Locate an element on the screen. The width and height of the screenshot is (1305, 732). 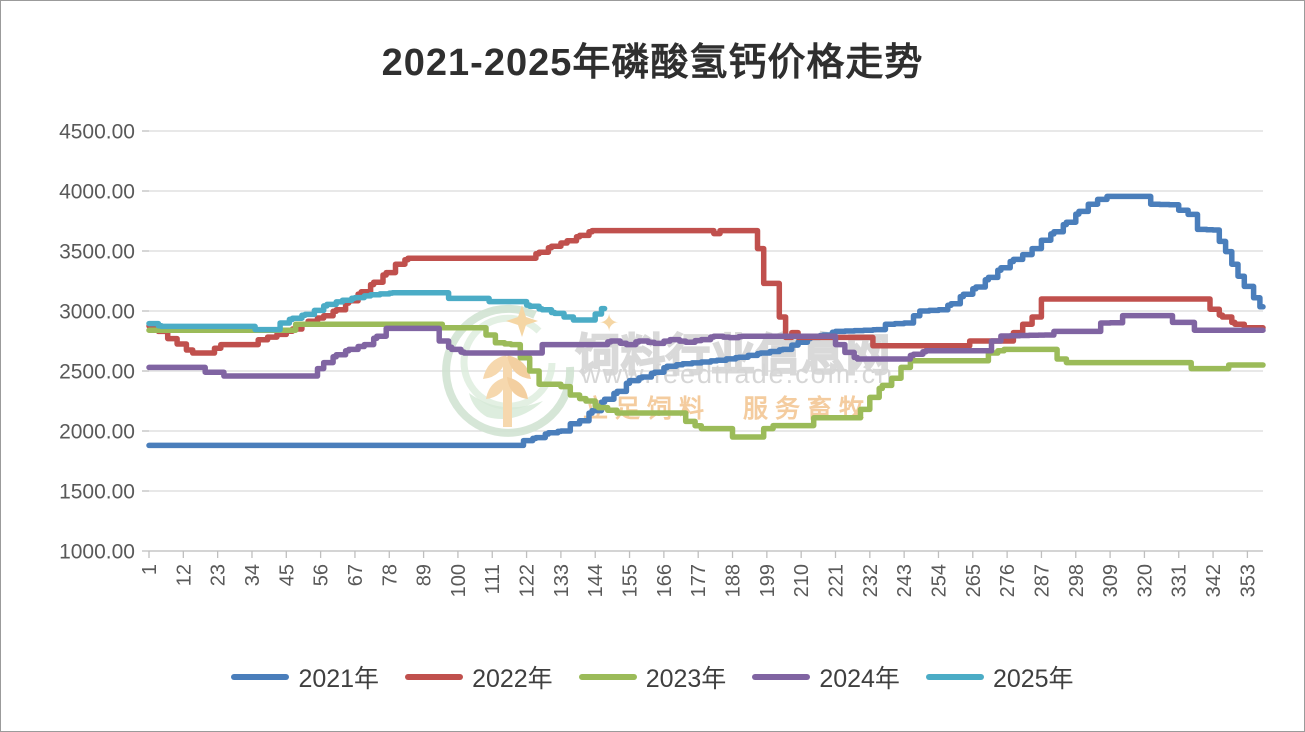
y-tick-label: 1000.00 is located at coordinates (97, 551).